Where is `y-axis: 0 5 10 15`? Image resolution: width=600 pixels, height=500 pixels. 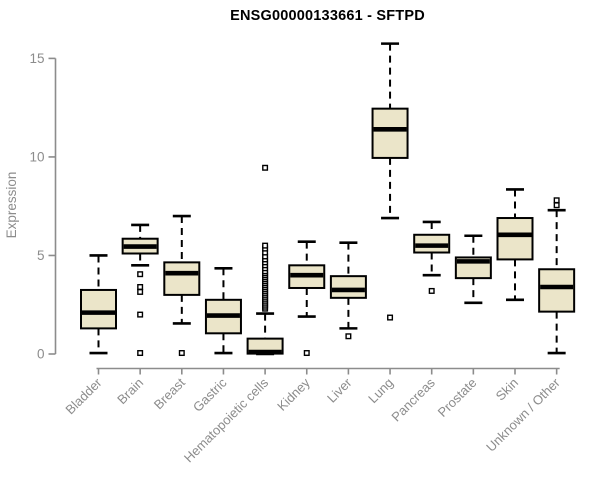
y-axis: 0 5 10 15 is located at coordinates (43, 206).